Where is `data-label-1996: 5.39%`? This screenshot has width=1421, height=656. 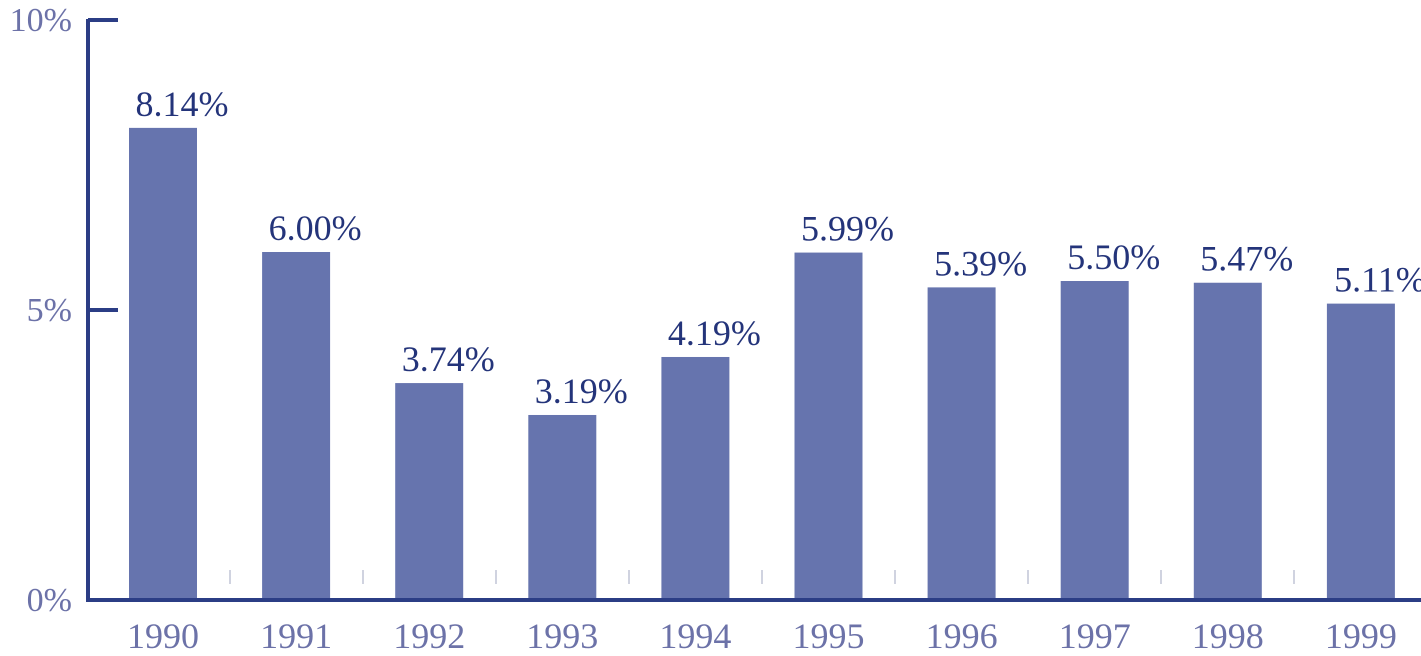 data-label-1996: 5.39% is located at coordinates (980, 263).